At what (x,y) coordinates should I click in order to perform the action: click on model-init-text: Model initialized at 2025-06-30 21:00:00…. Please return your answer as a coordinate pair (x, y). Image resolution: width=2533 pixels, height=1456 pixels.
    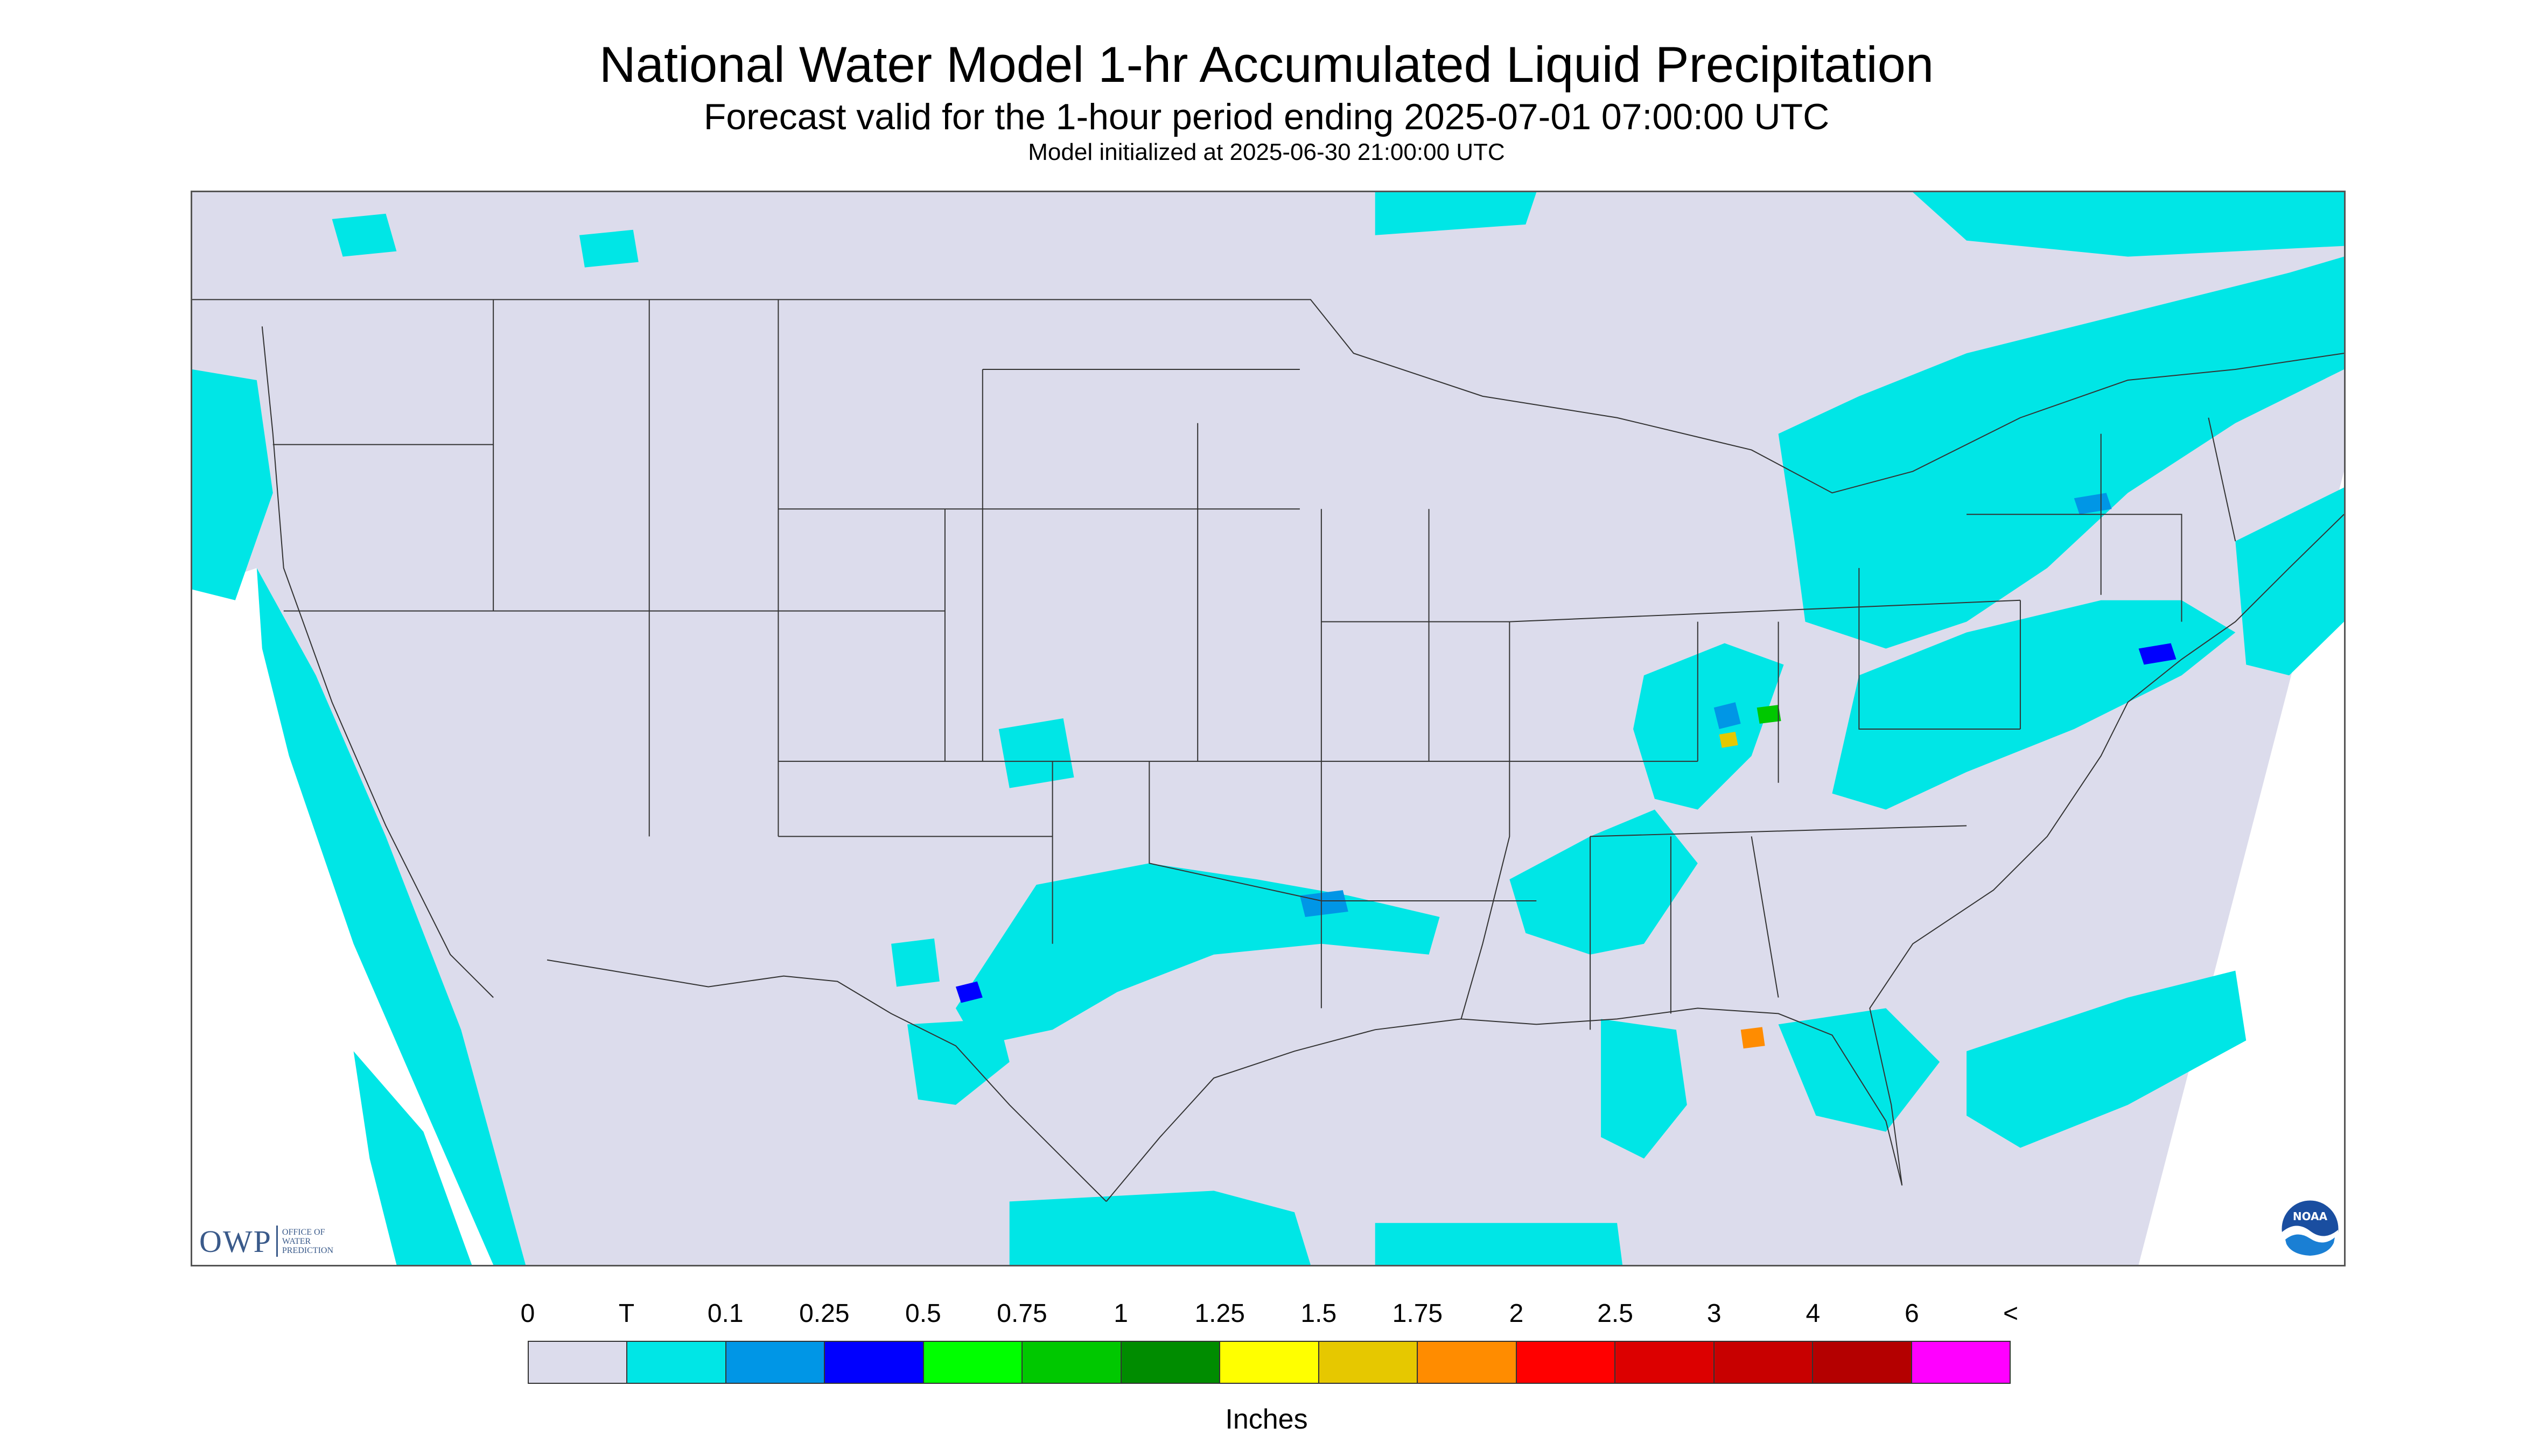
    Looking at the image, I should click on (1266, 152).